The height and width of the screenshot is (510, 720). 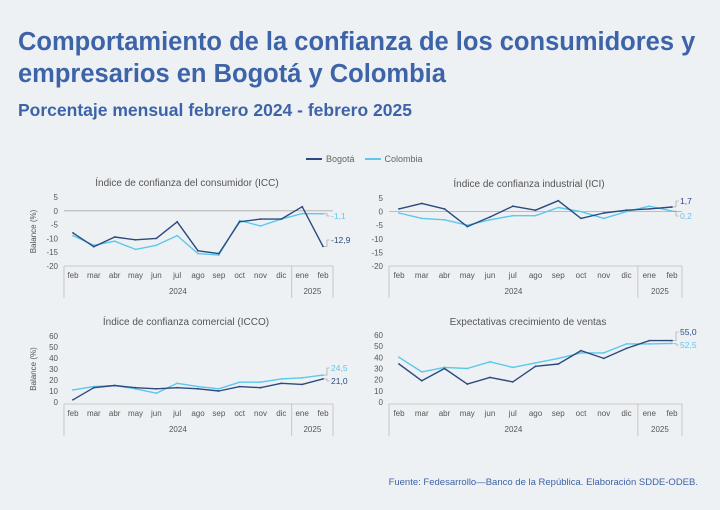 I want to click on legend-label-bogota: Bogotá, so click(x=340, y=159).